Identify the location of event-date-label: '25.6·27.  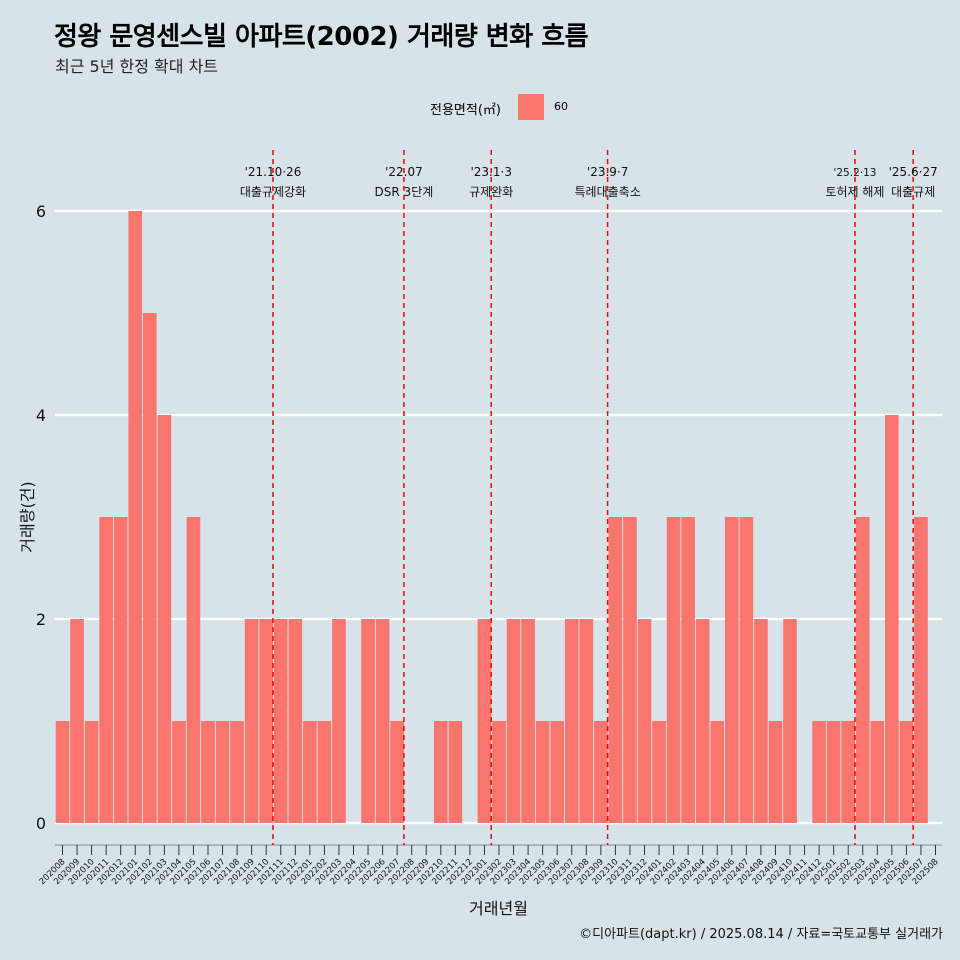
(913, 172).